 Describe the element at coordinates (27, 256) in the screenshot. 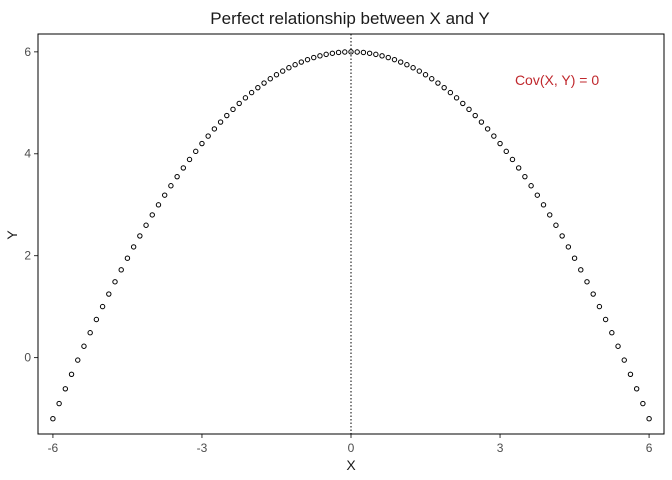

I see `y-tick-label: 2` at that location.